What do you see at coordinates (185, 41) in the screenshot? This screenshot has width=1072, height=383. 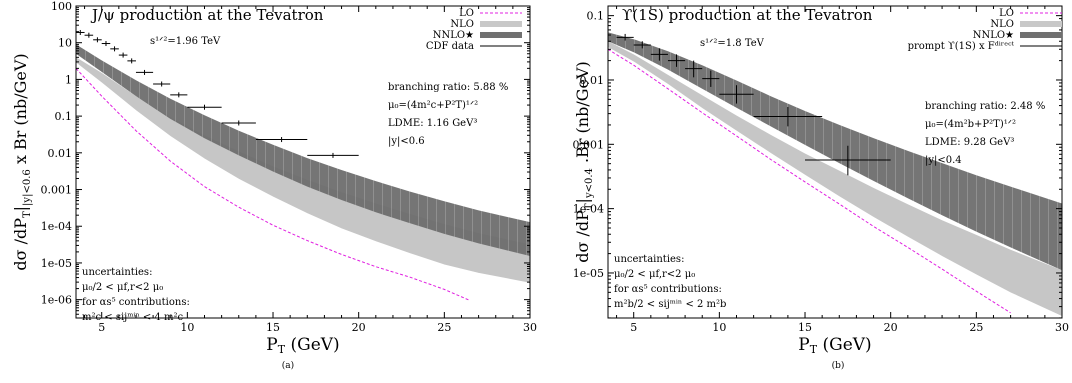 I see `energy-label: s¹ᐟ²=1.96 TeV` at bounding box center [185, 41].